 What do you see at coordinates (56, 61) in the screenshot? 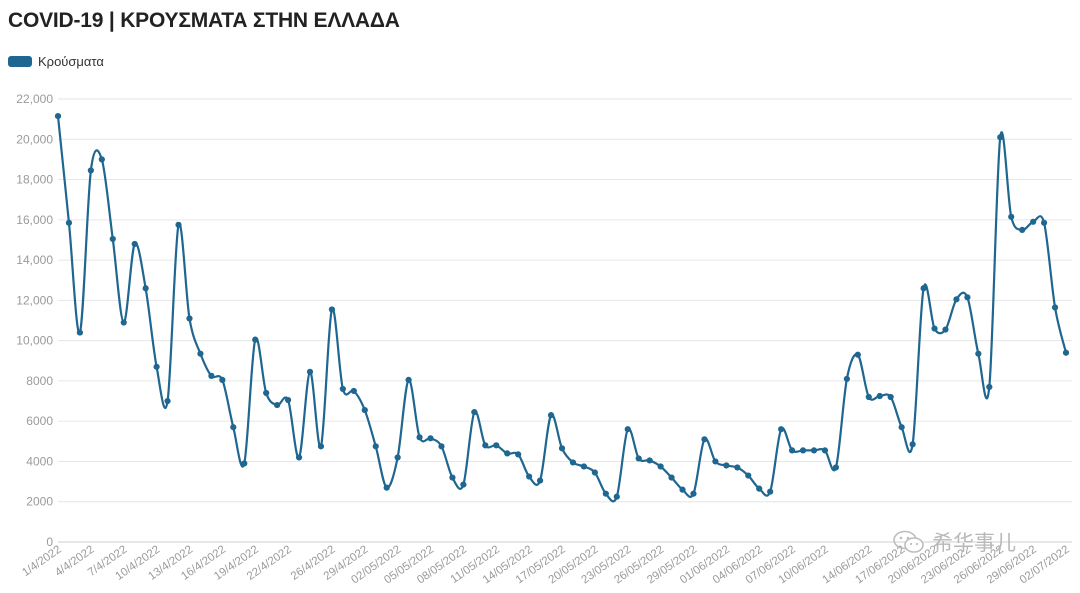
I see `legend: Κρούσματα` at bounding box center [56, 61].